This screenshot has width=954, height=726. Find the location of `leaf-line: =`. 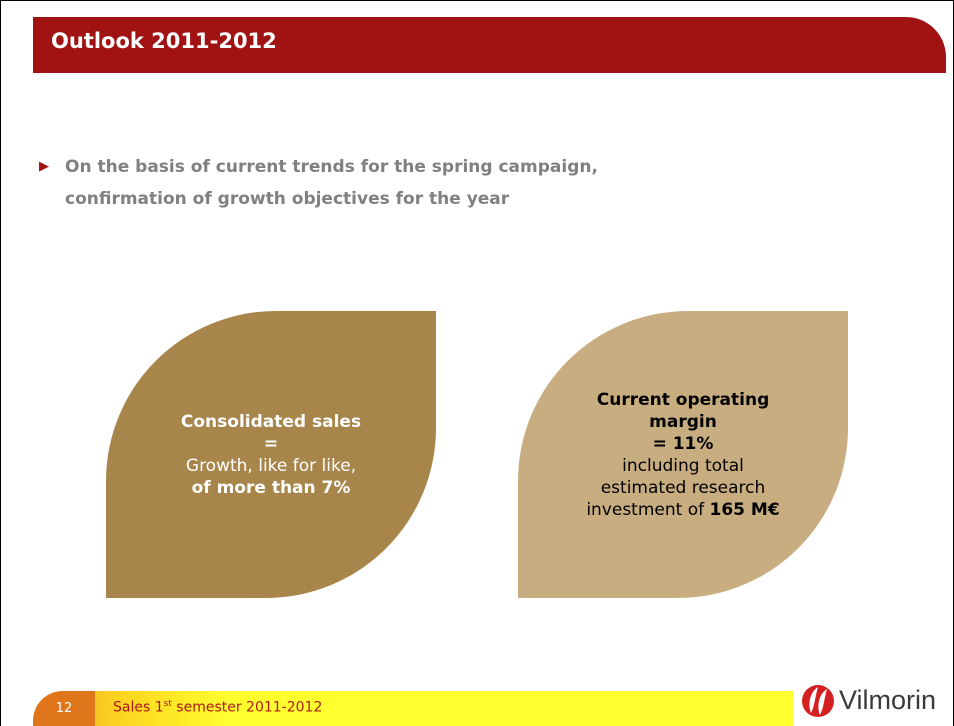

leaf-line: = is located at coordinates (271, 444).